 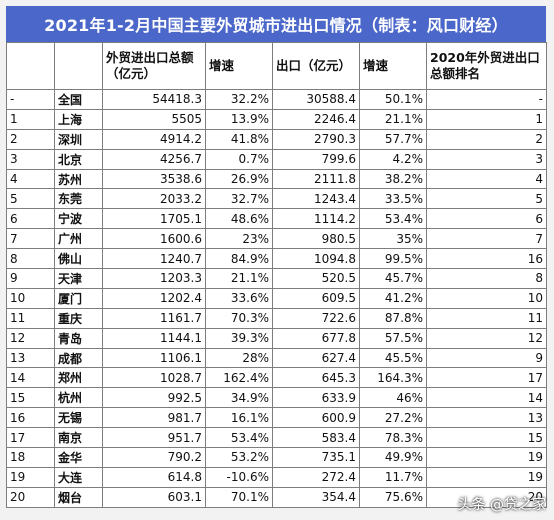 What do you see at coordinates (486, 477) in the screenshot?
I see `cell-rank-2020: 19` at bounding box center [486, 477].